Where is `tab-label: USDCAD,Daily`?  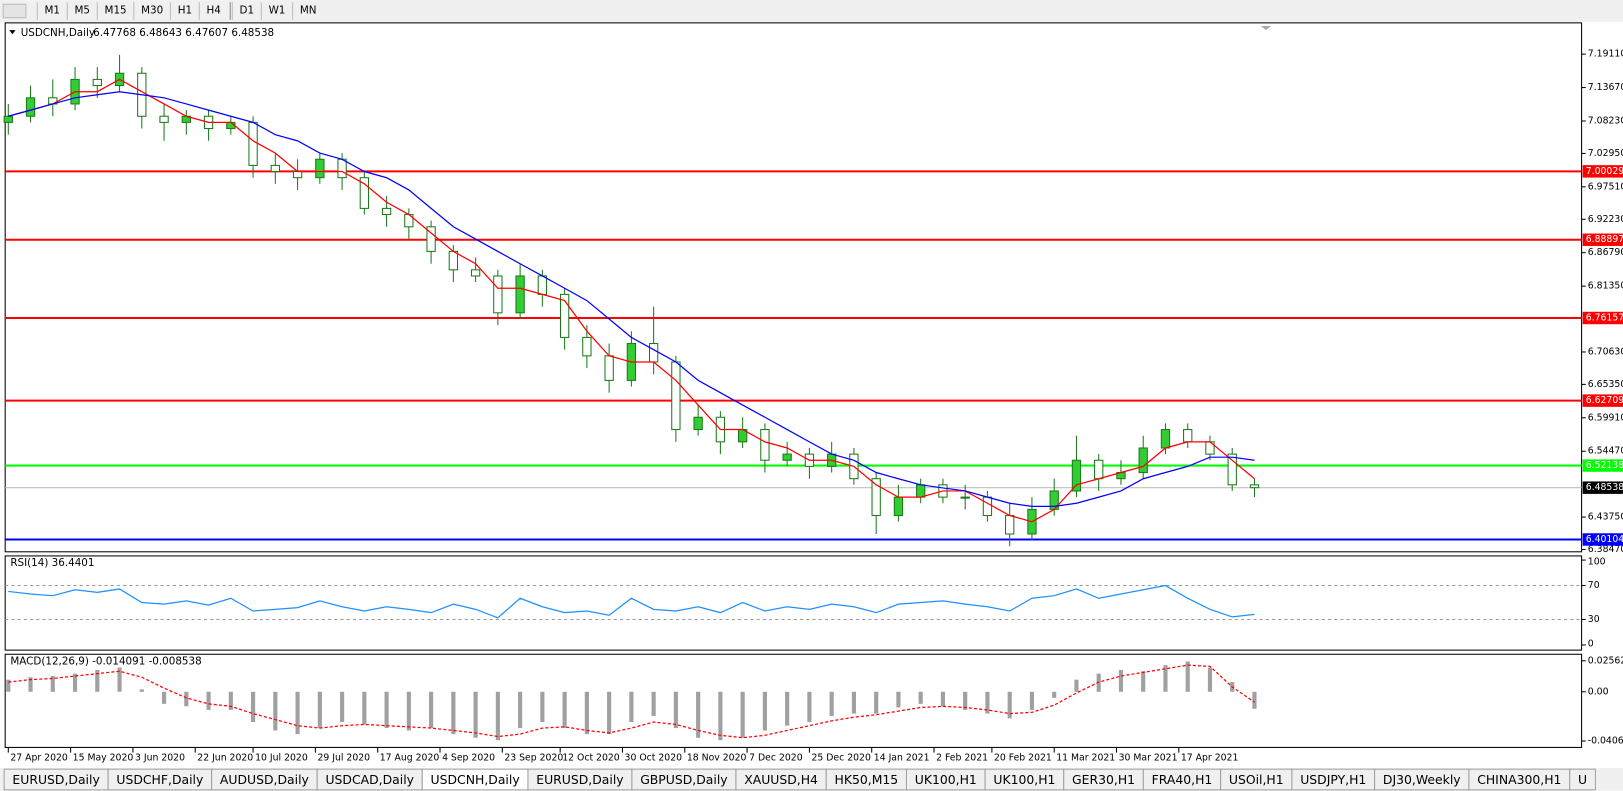 tab-label: USDCAD,Daily is located at coordinates (369, 779).